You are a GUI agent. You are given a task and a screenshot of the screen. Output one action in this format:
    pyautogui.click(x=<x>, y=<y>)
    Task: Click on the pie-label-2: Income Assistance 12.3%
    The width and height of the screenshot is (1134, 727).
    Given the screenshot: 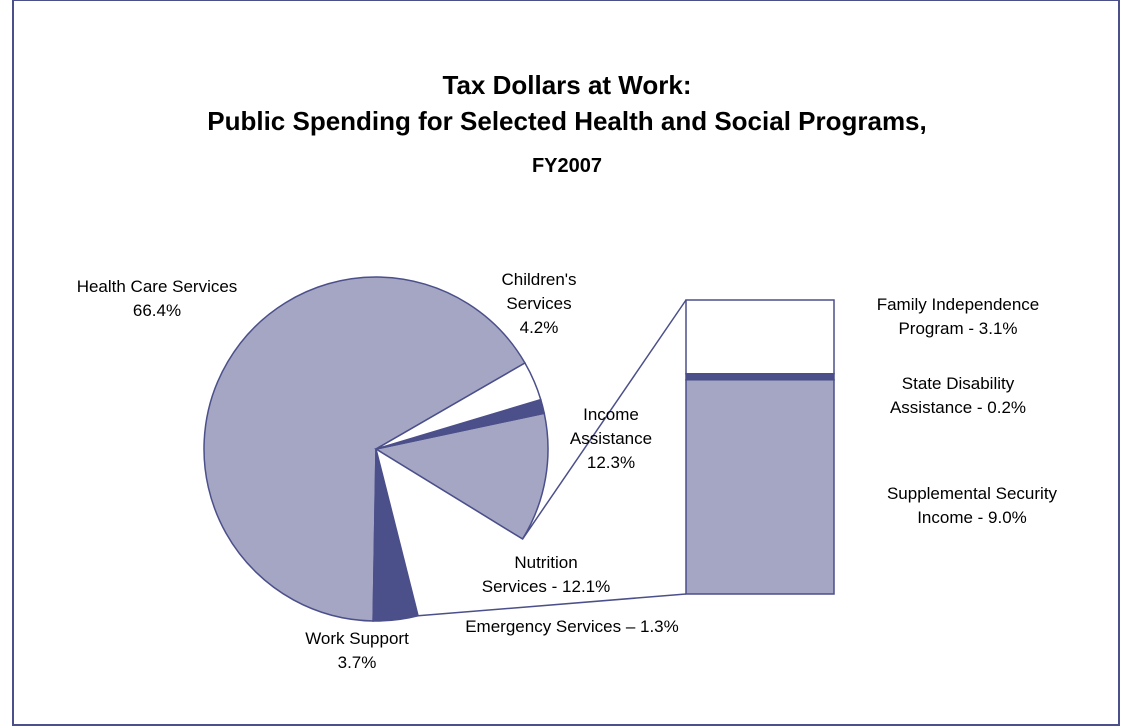 What is the action you would take?
    pyautogui.click(x=611, y=438)
    